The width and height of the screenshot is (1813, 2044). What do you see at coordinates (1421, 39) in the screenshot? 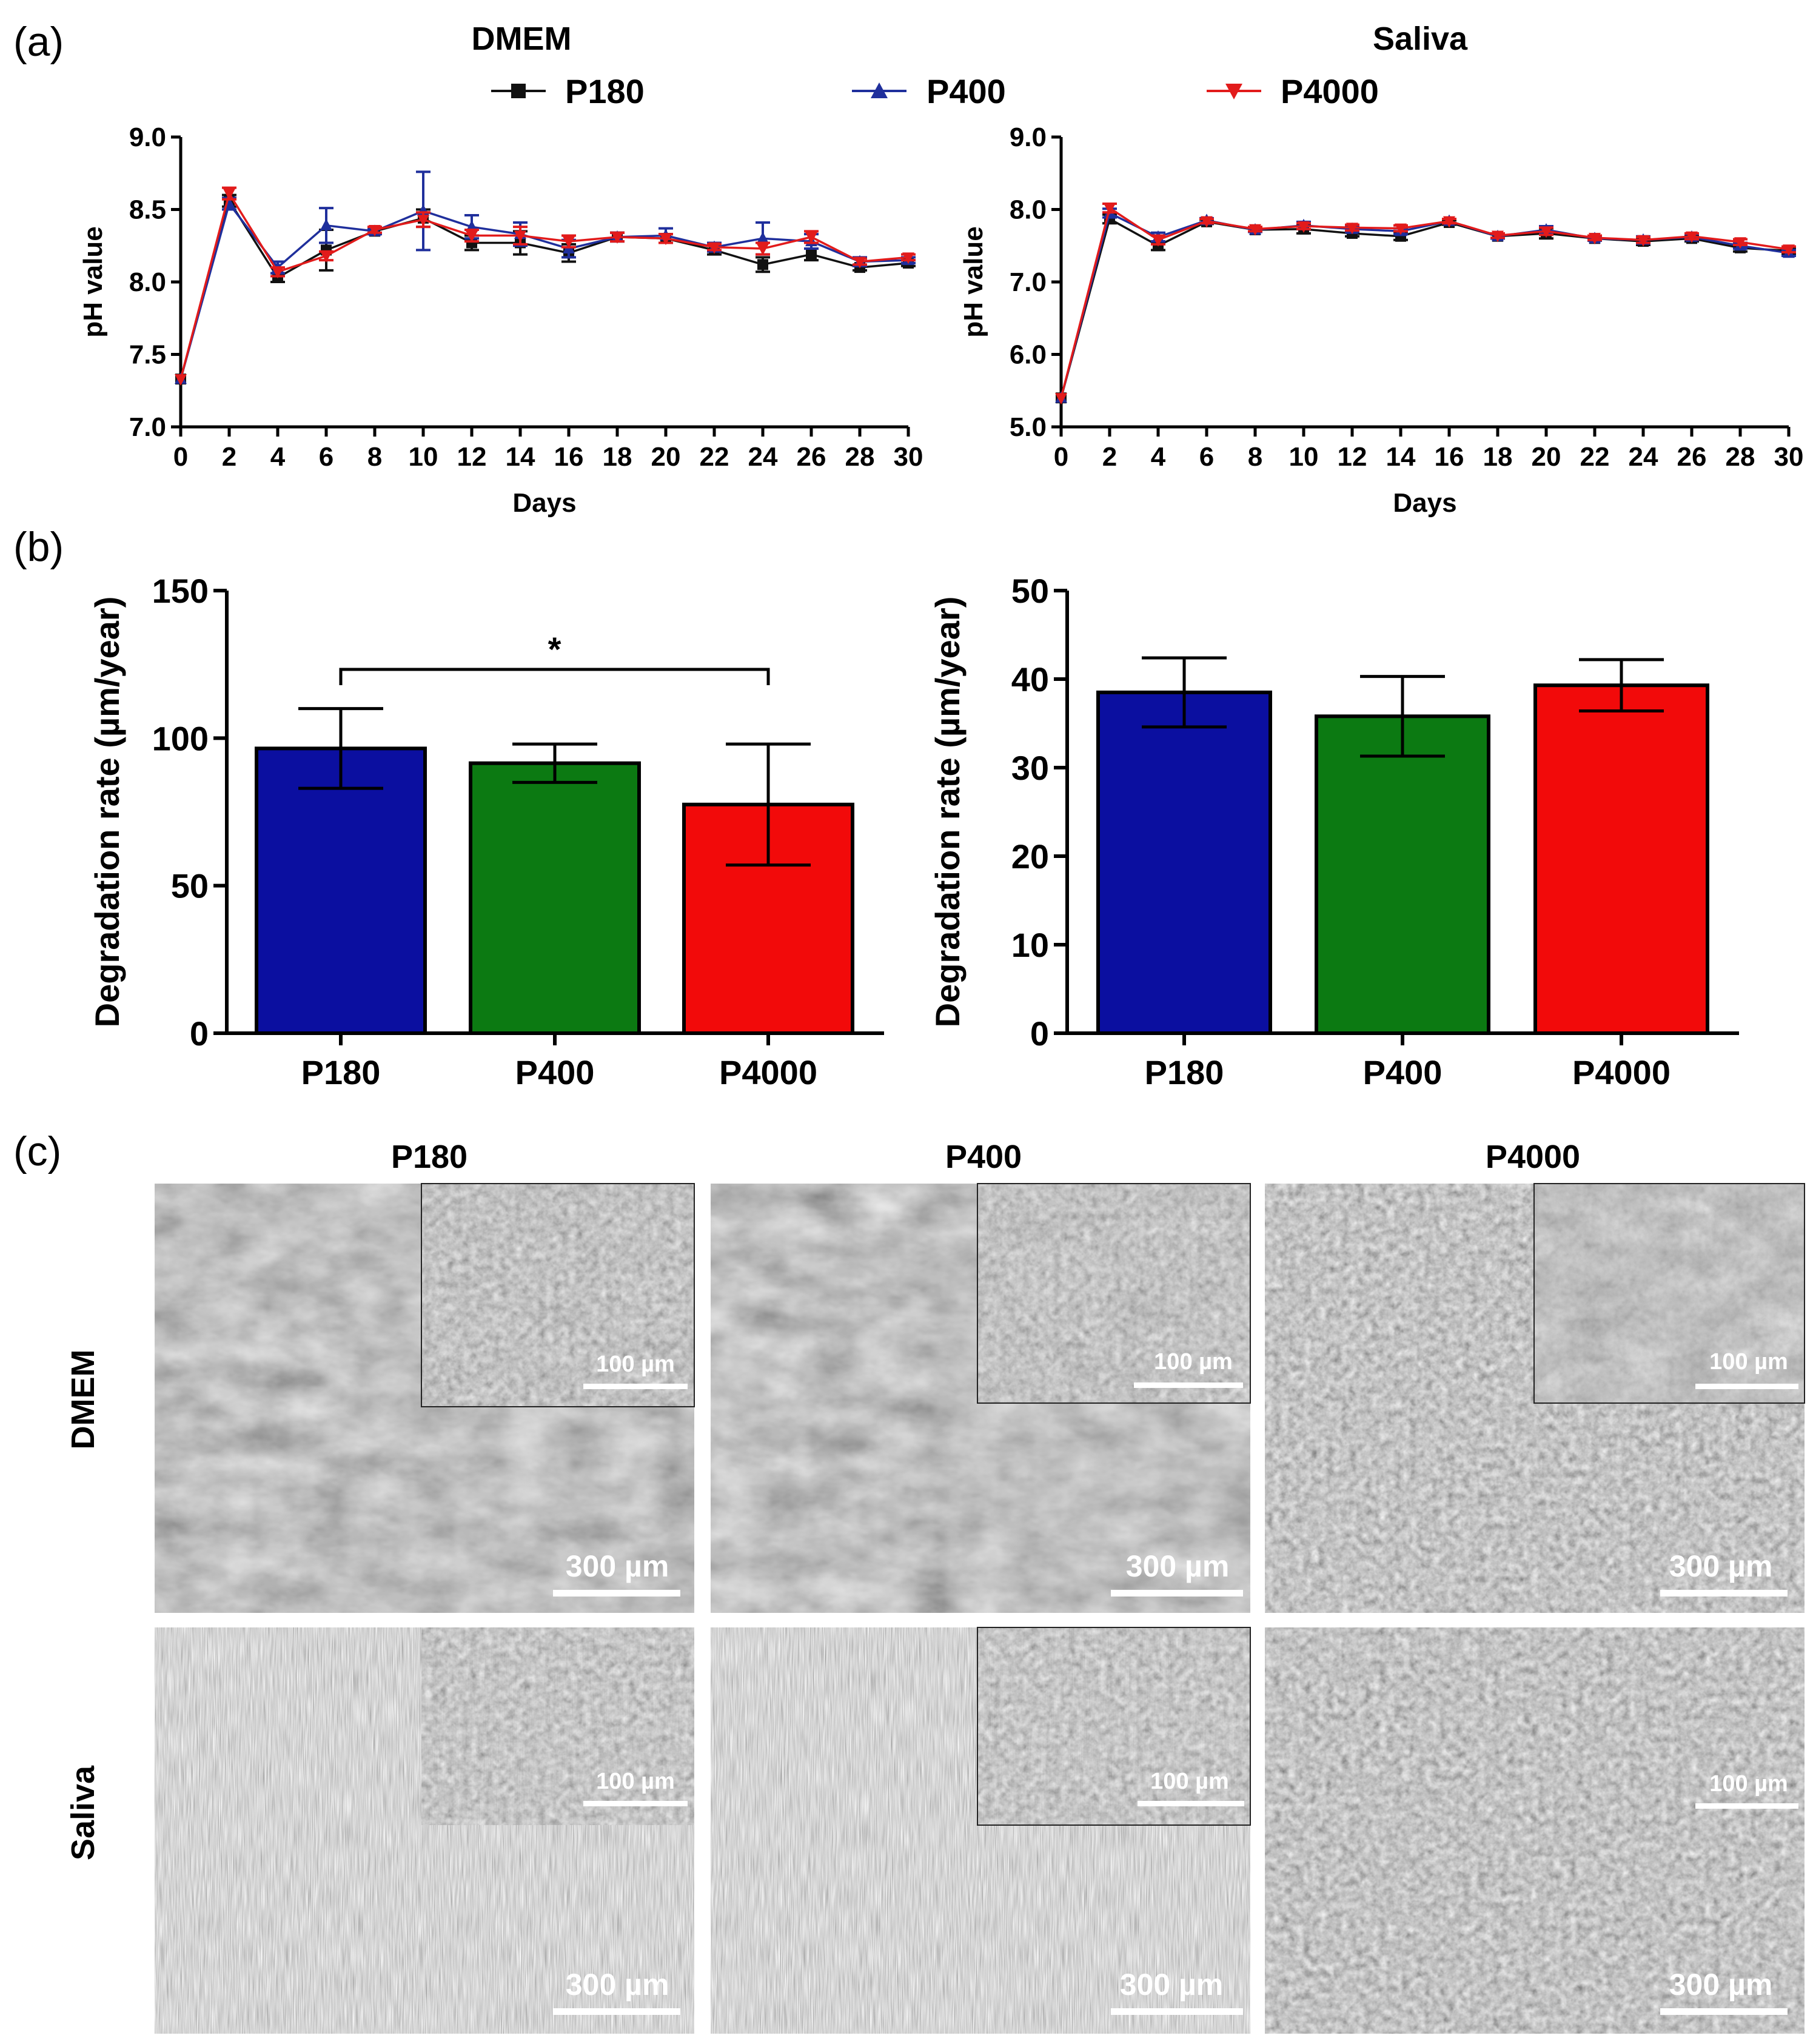
I see `chart-title-saliva: Saliva` at bounding box center [1421, 39].